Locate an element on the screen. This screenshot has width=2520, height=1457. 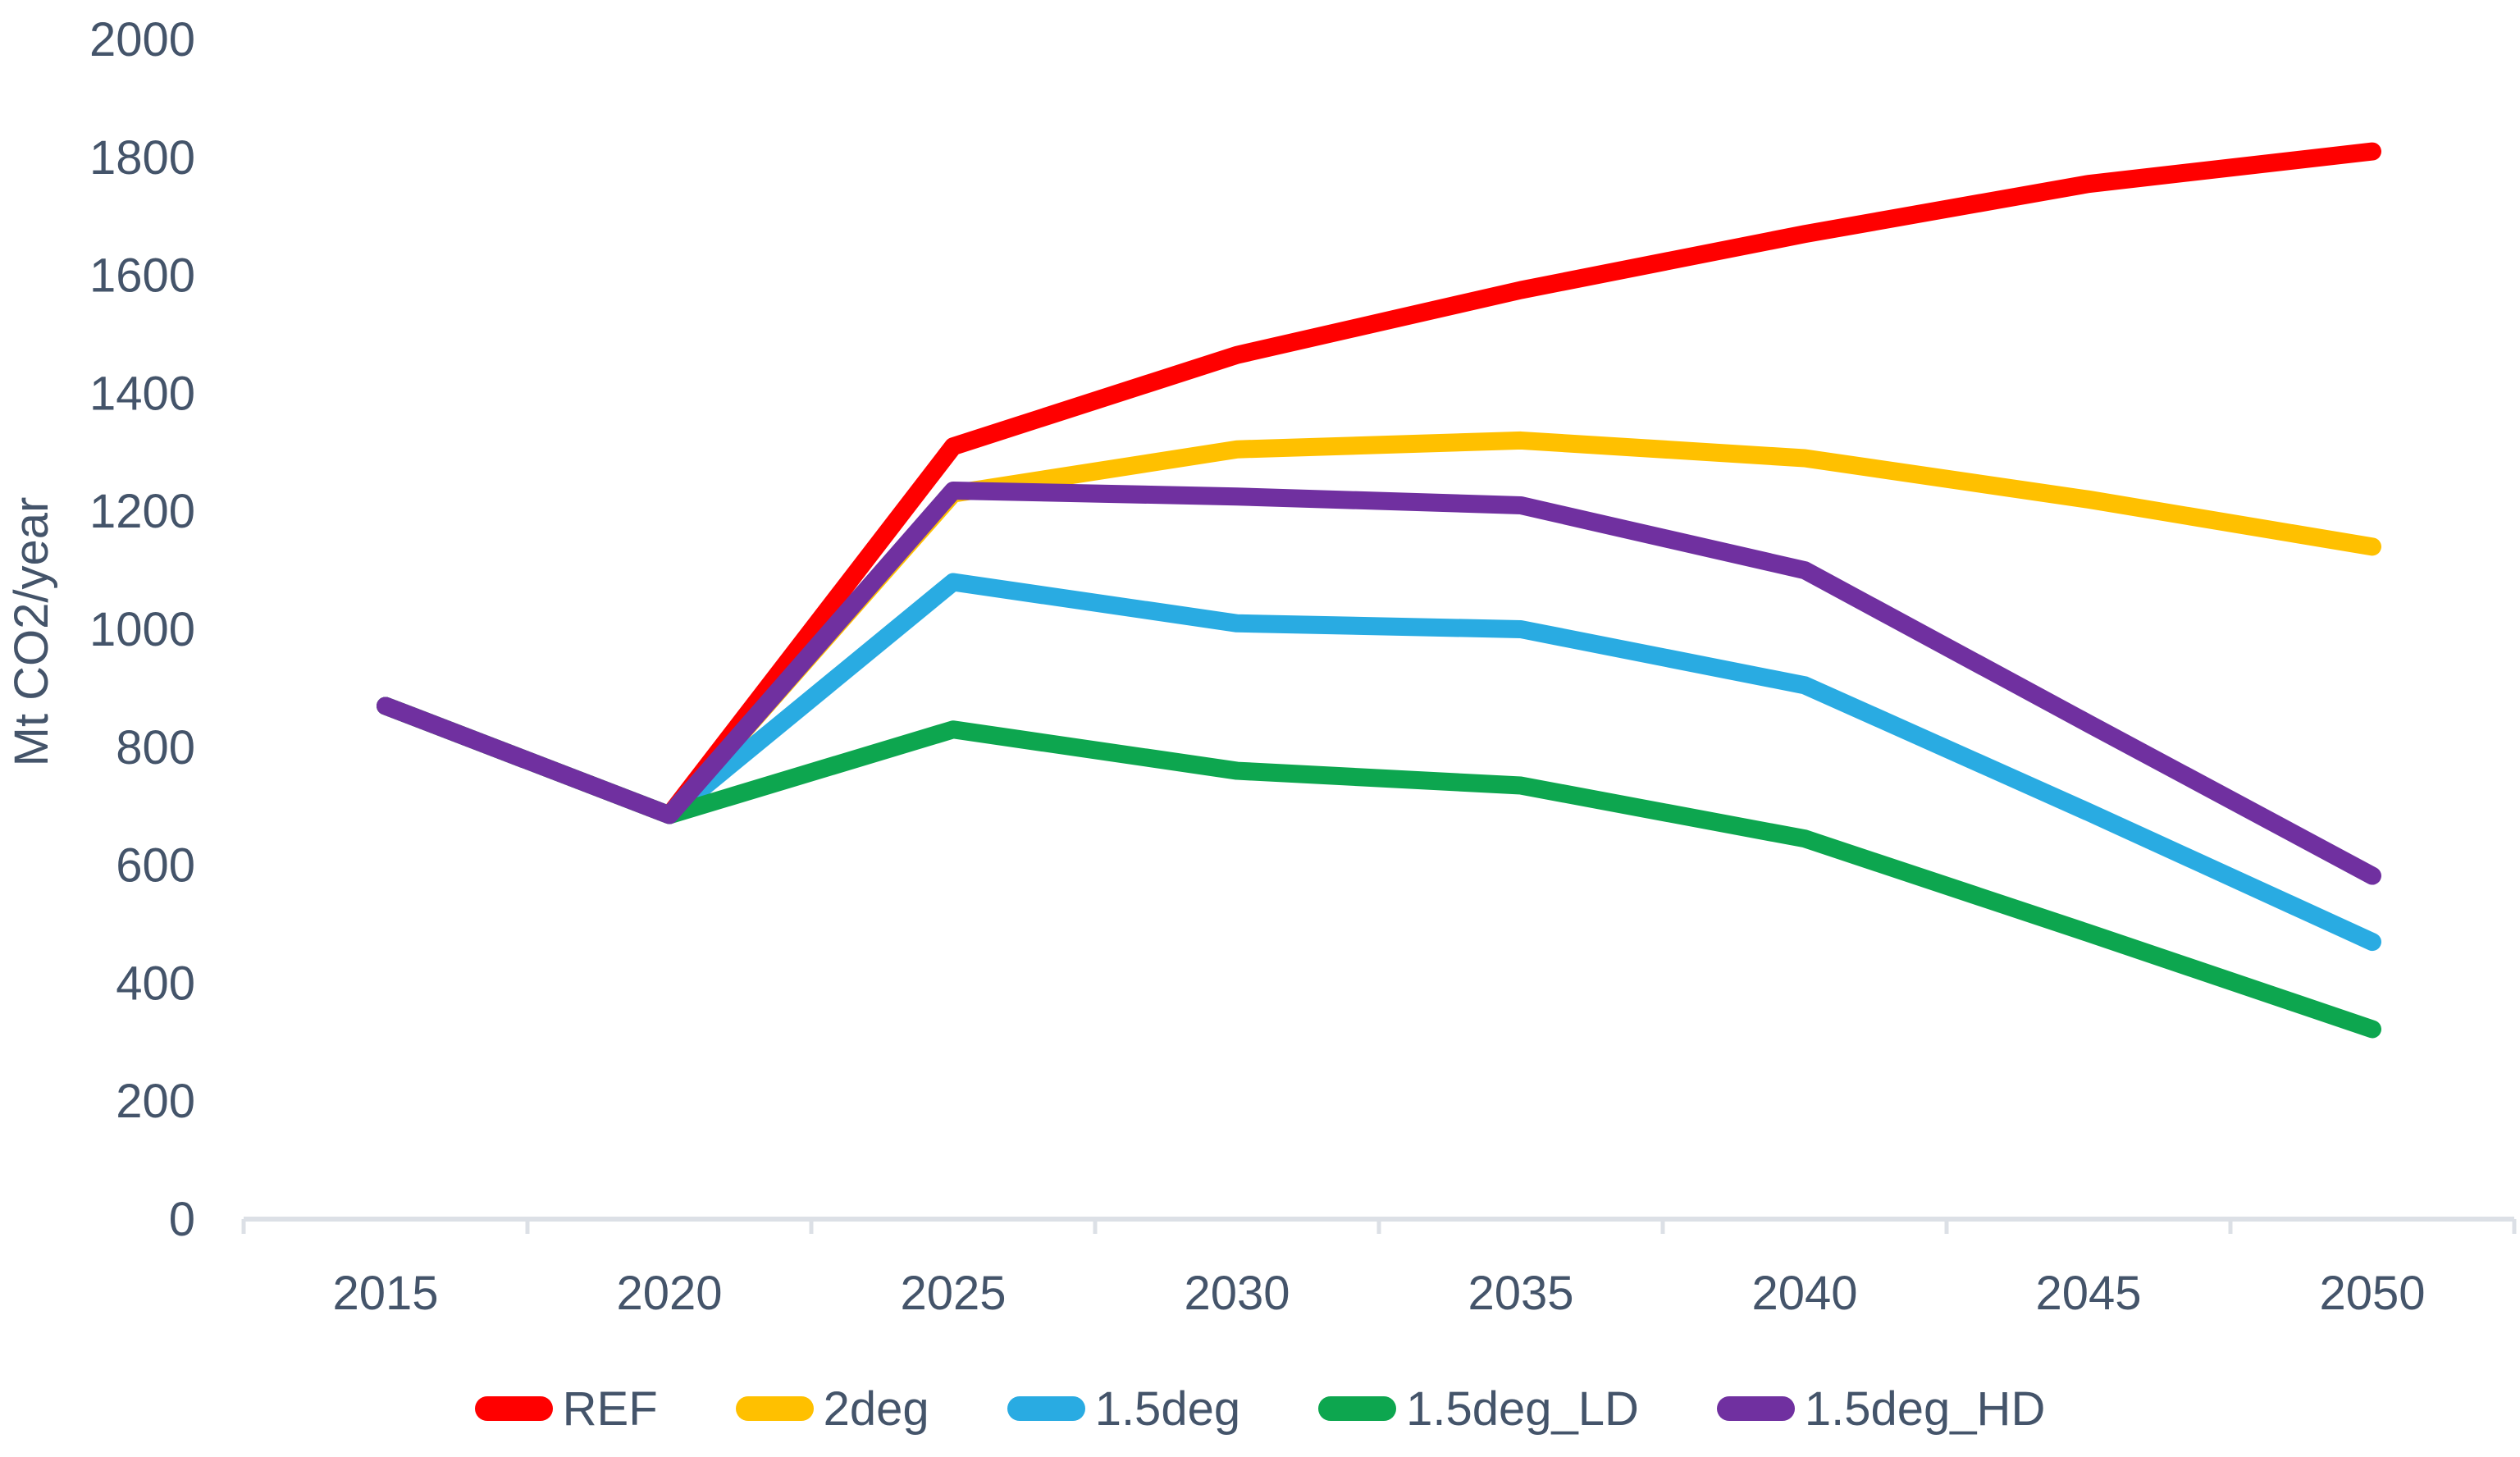
y-axis-tick-label: 600 is located at coordinates (155, 866).